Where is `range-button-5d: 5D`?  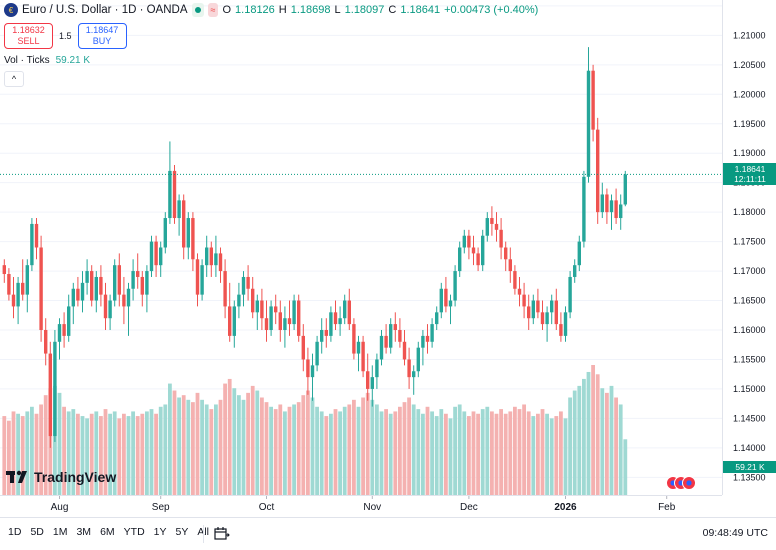
range-button-5d: 5D is located at coordinates (37, 532).